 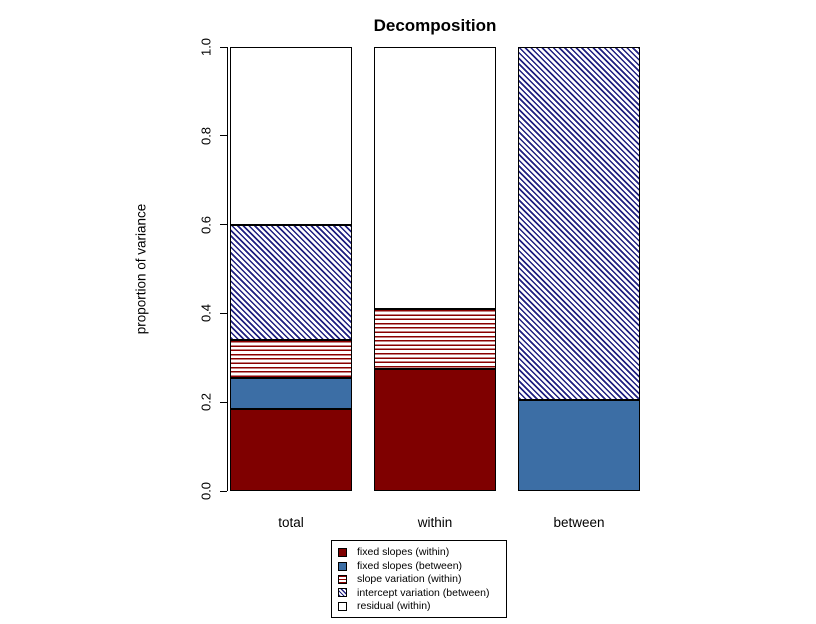 I want to click on y-axis-label-text: proportion of variance, so click(x=141, y=269).